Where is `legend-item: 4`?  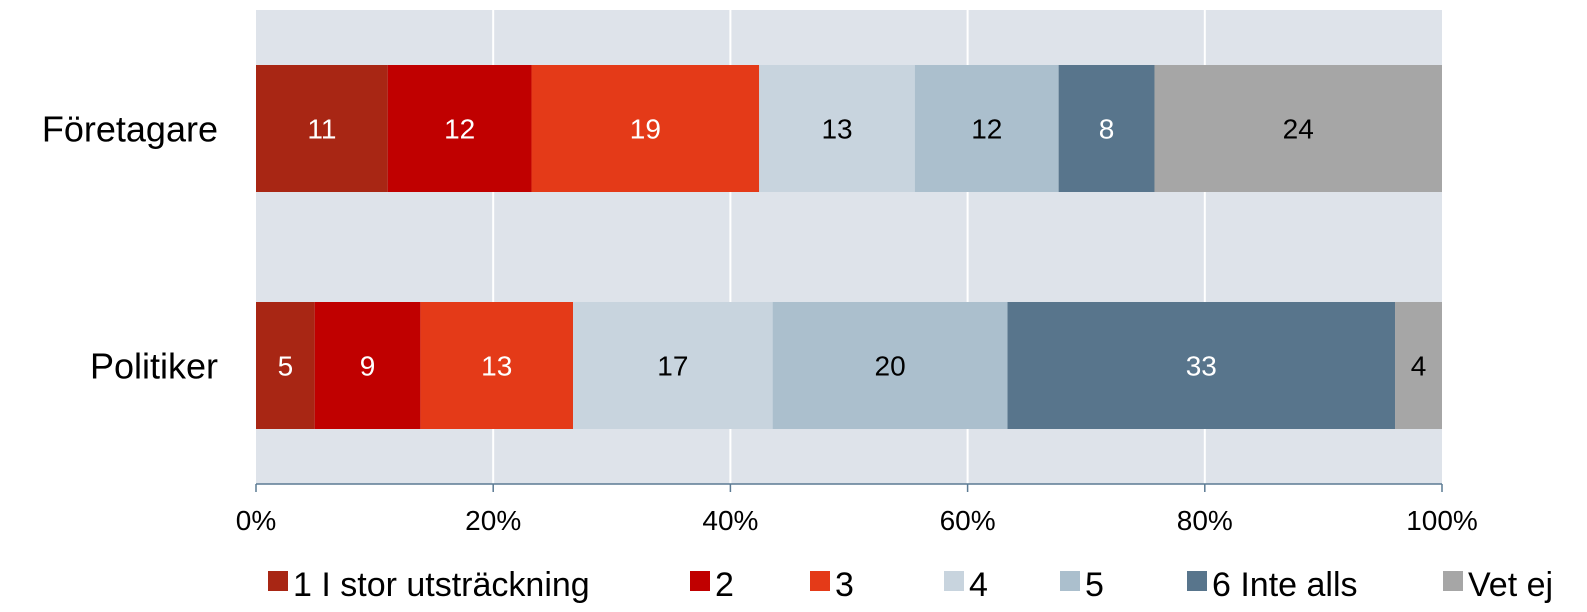
legend-item: 4 is located at coordinates (966, 585).